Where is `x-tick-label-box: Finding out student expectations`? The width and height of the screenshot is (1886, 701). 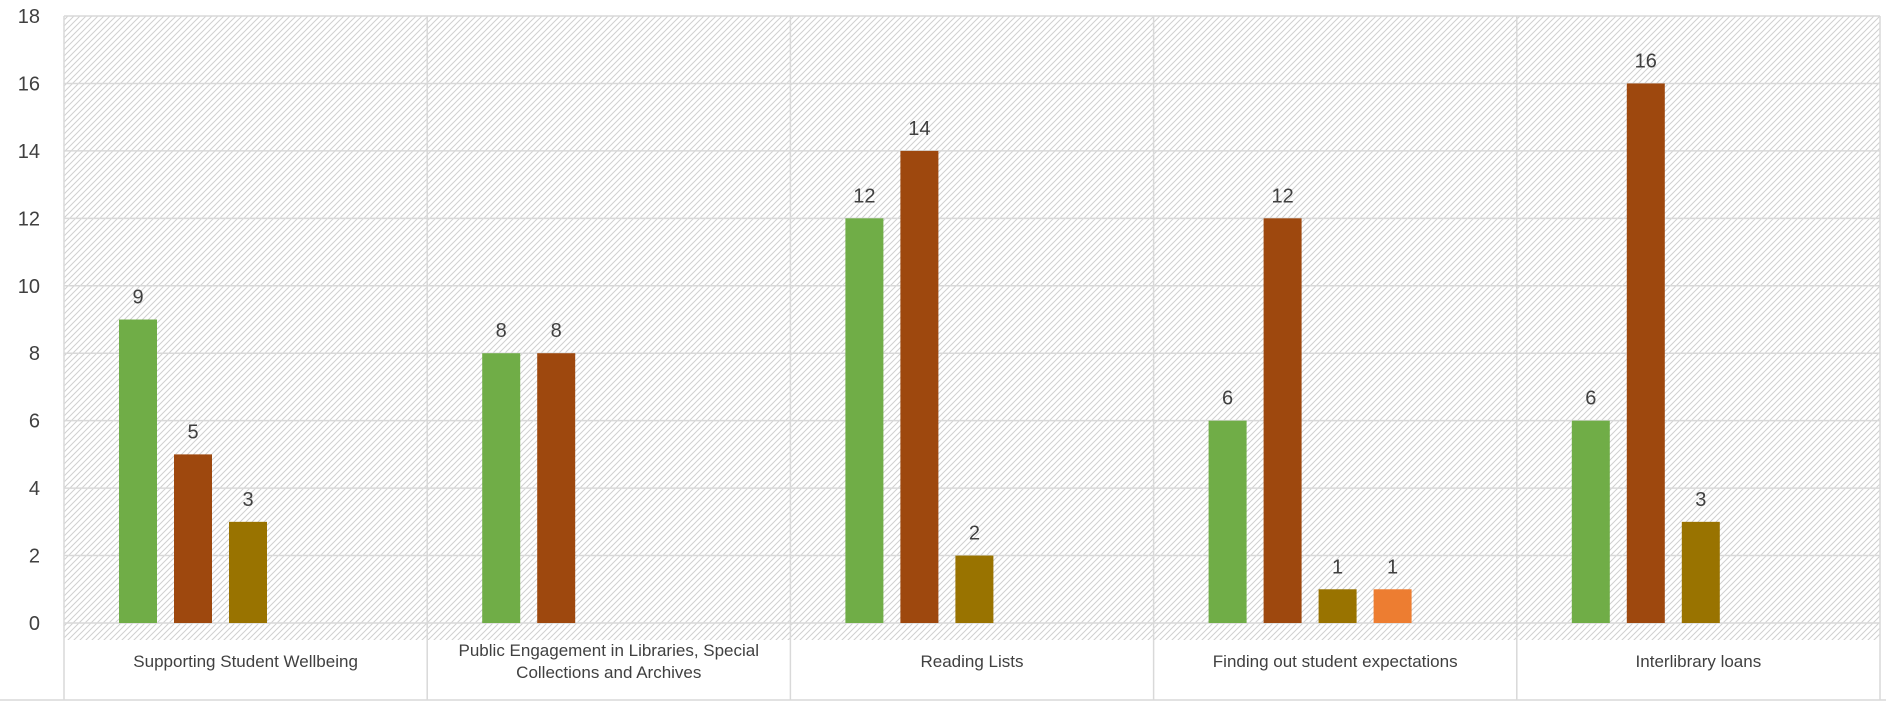 x-tick-label-box: Finding out student expectations is located at coordinates (1335, 661).